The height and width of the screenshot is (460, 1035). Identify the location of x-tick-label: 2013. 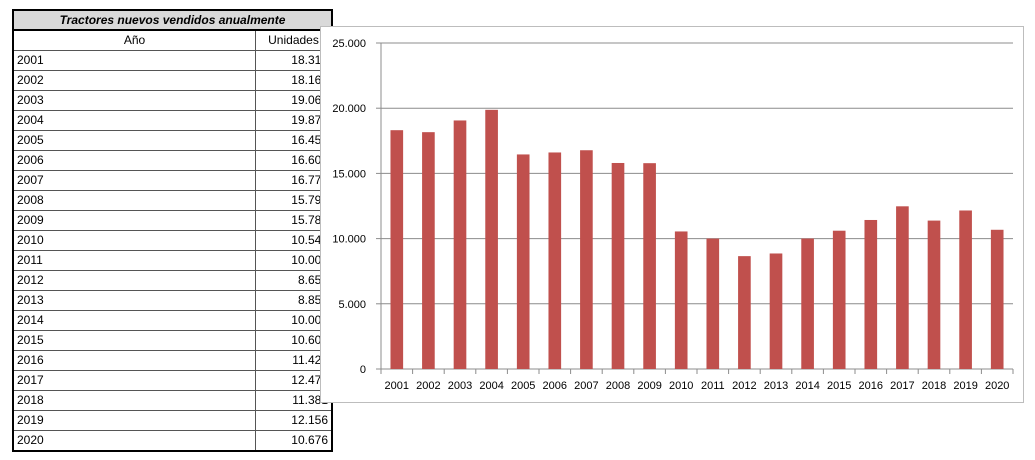
(776, 386).